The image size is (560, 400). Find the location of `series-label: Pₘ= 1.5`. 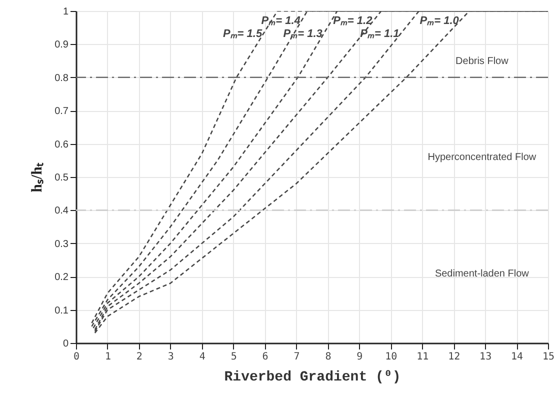

series-label: Pₘ= 1.5 is located at coordinates (242, 34).